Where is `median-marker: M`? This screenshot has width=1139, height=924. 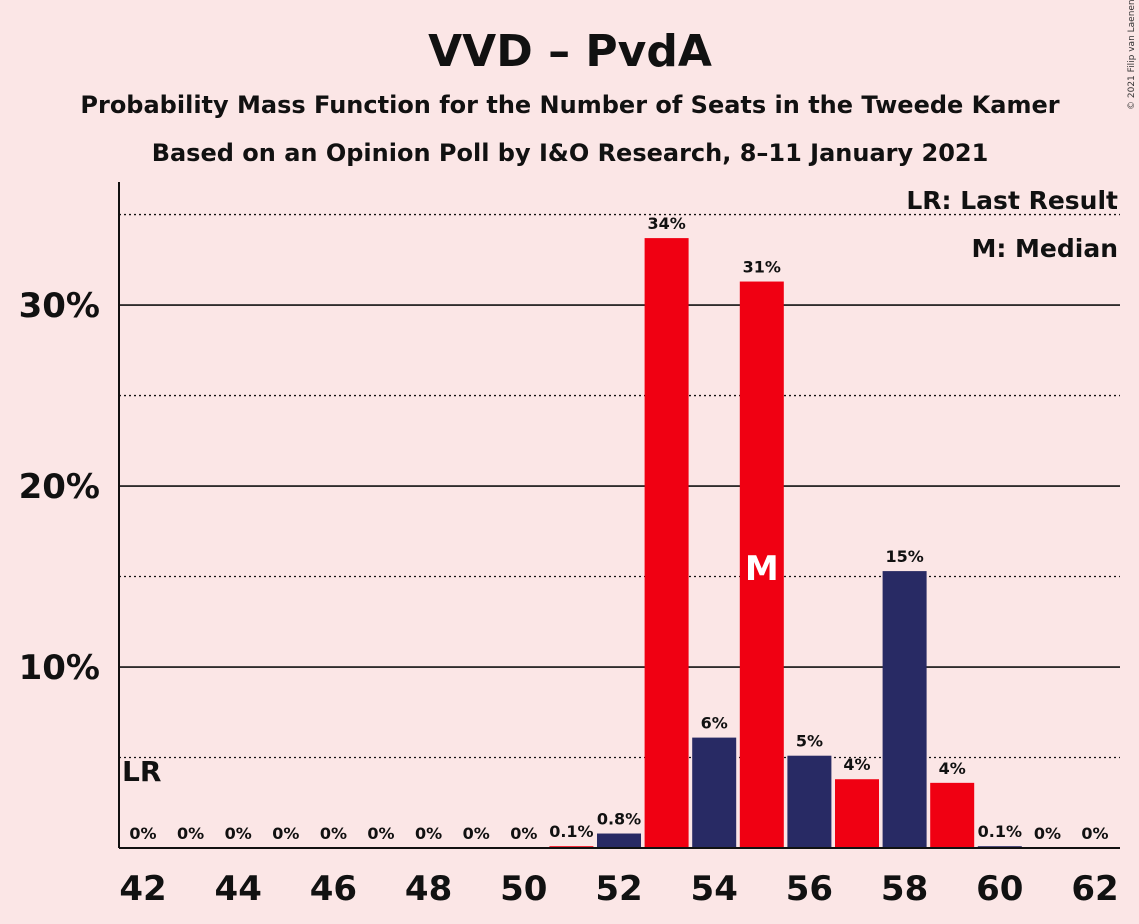 median-marker: M is located at coordinates (762, 569).